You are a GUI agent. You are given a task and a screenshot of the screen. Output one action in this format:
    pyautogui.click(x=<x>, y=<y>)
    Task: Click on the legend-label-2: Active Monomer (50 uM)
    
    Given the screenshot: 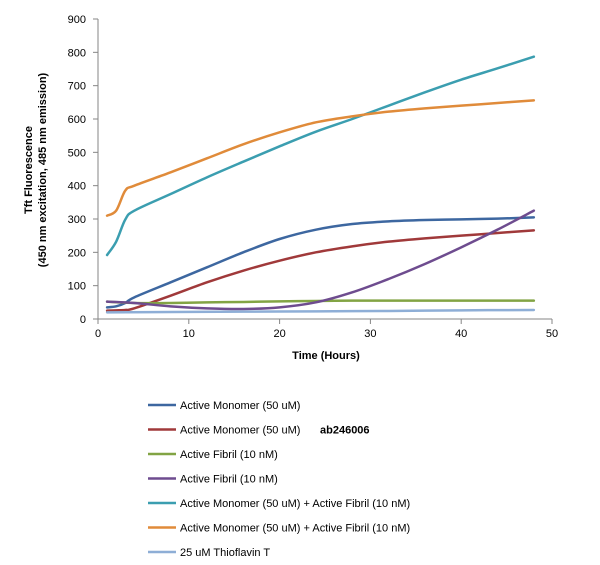 What is the action you would take?
    pyautogui.click(x=240, y=431)
    